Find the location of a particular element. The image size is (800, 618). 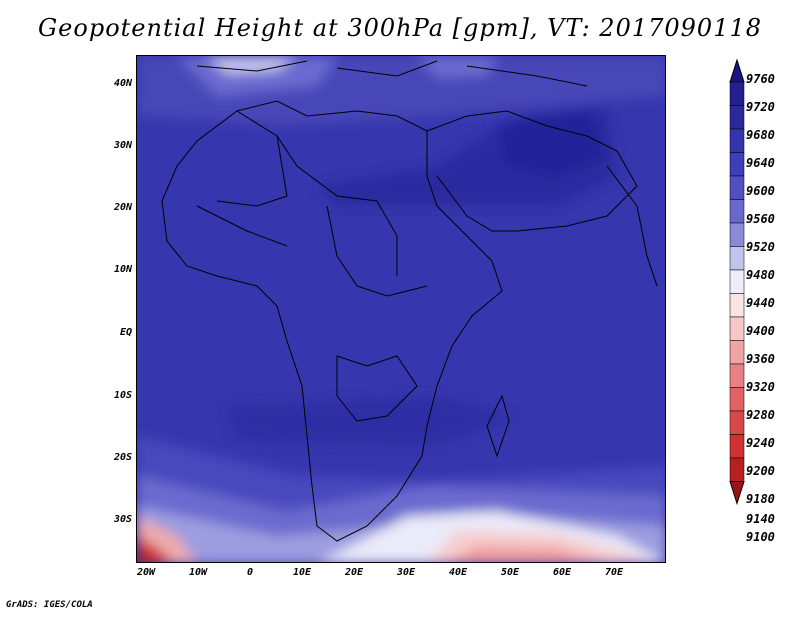

colorbar-label: 9180 is located at coordinates (760, 499).